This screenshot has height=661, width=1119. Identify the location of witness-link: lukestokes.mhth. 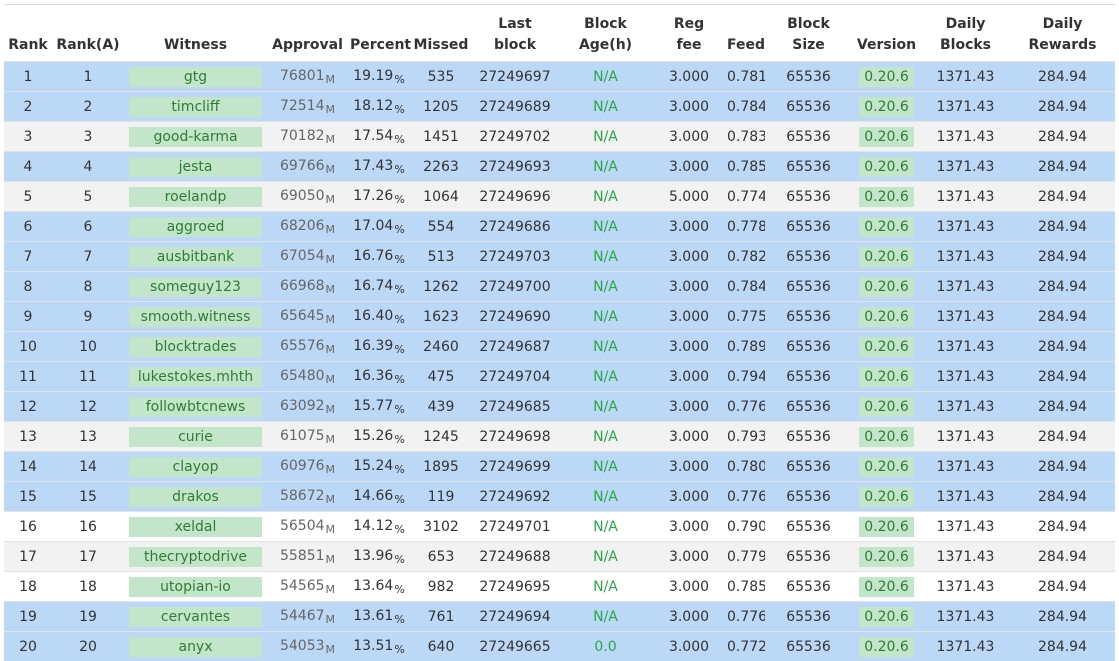
(195, 377).